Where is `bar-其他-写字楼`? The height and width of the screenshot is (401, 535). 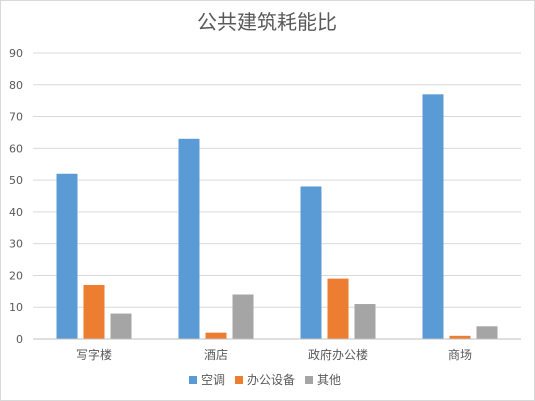
bar-其他-写字楼 is located at coordinates (121, 326).